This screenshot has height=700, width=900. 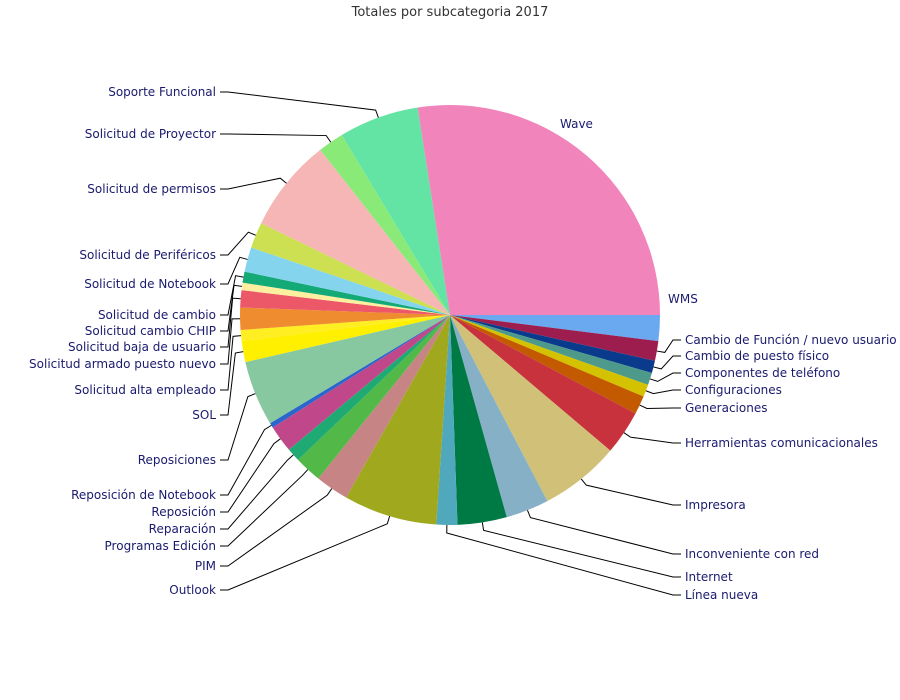 I want to click on slice-label: Solicitud cambio CHIP, so click(x=150, y=331).